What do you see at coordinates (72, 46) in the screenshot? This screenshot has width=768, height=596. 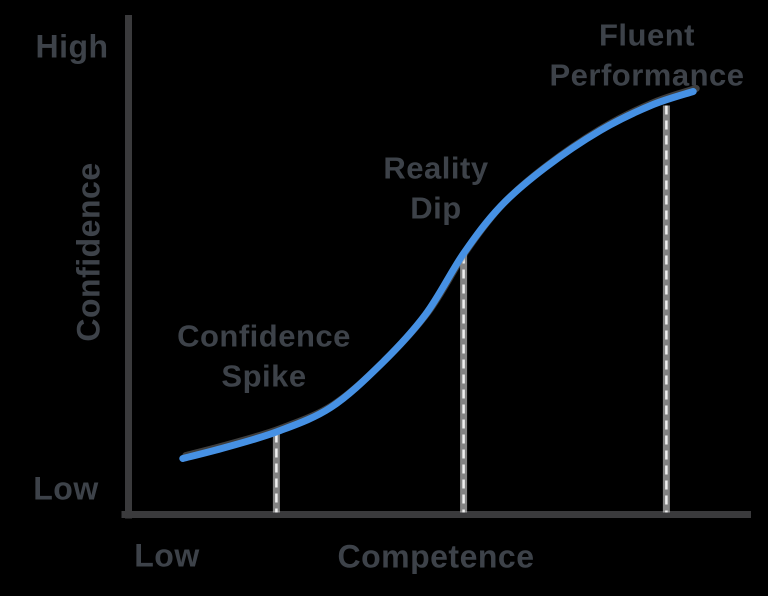 I see `y-axis-max-label: High` at bounding box center [72, 46].